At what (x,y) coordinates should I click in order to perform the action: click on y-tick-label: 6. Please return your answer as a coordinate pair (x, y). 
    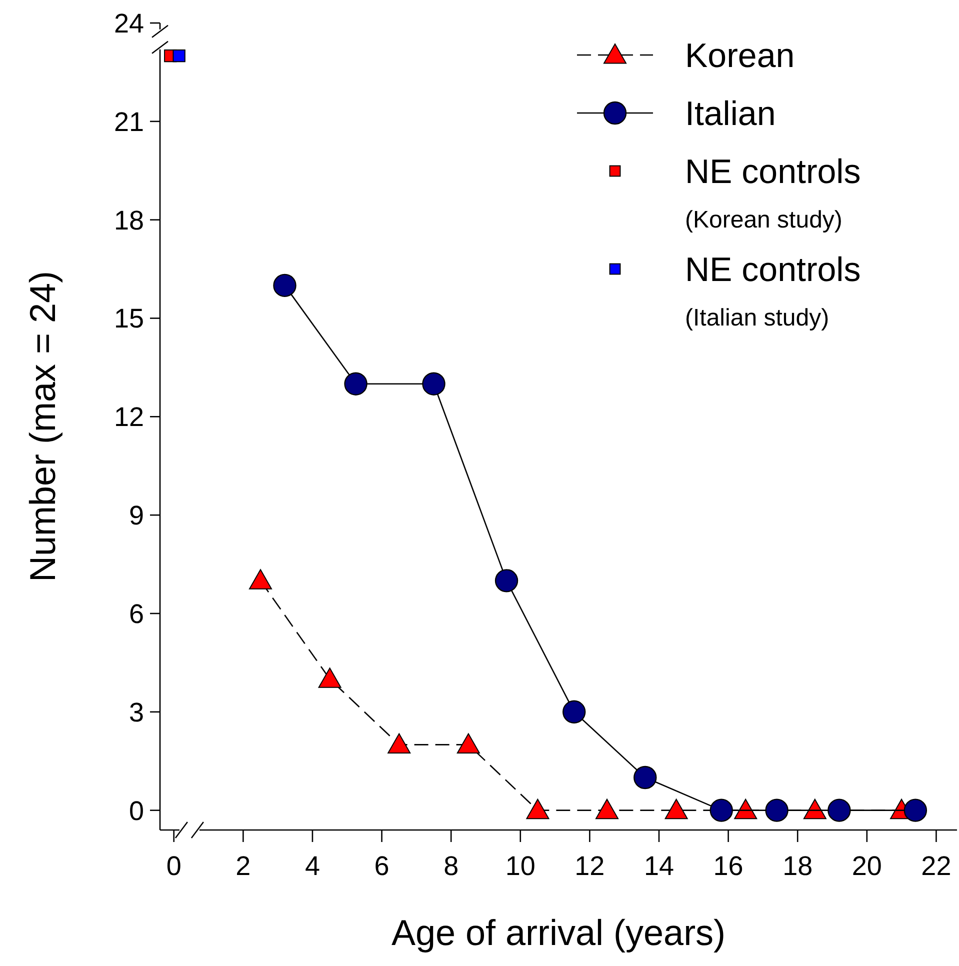
    Looking at the image, I should click on (136, 613).